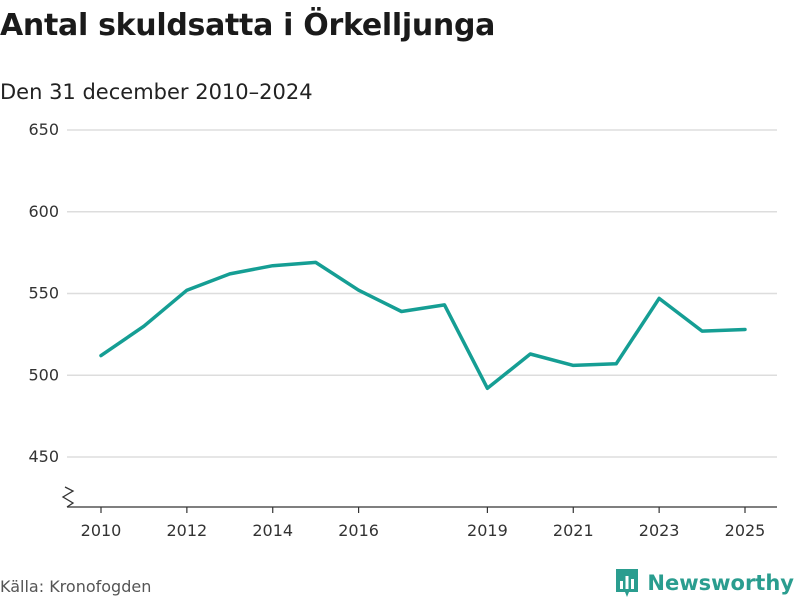 The width and height of the screenshot is (800, 600). Describe the element at coordinates (419, 497) in the screenshot. I see `x-axis` at that location.